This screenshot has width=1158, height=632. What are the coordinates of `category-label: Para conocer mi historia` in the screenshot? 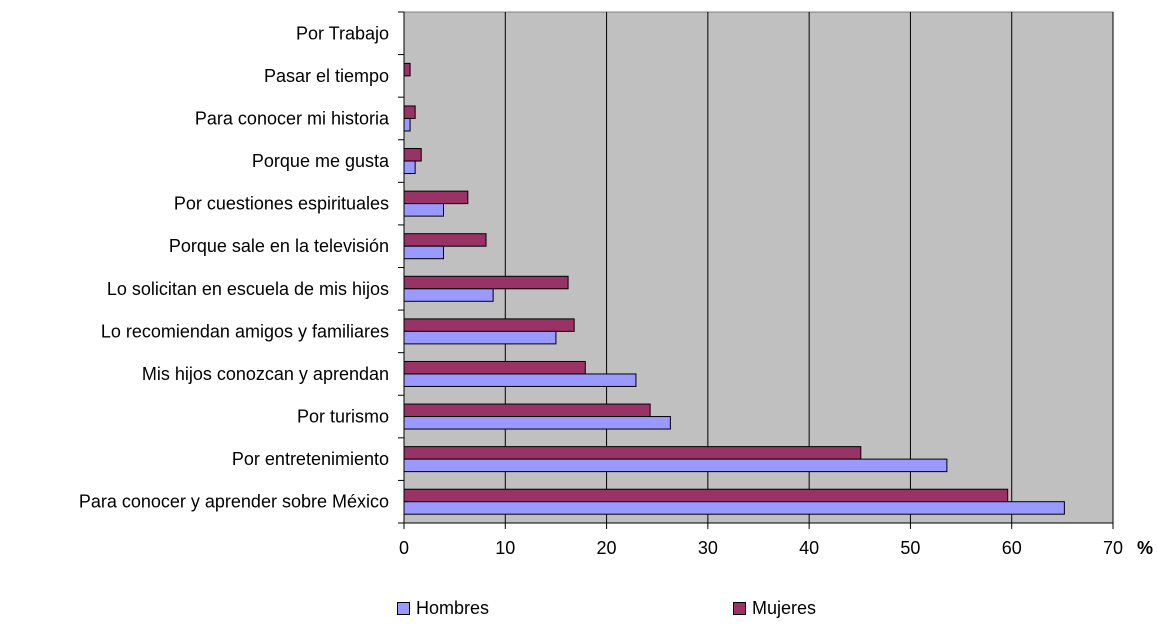 It's located at (292, 118).